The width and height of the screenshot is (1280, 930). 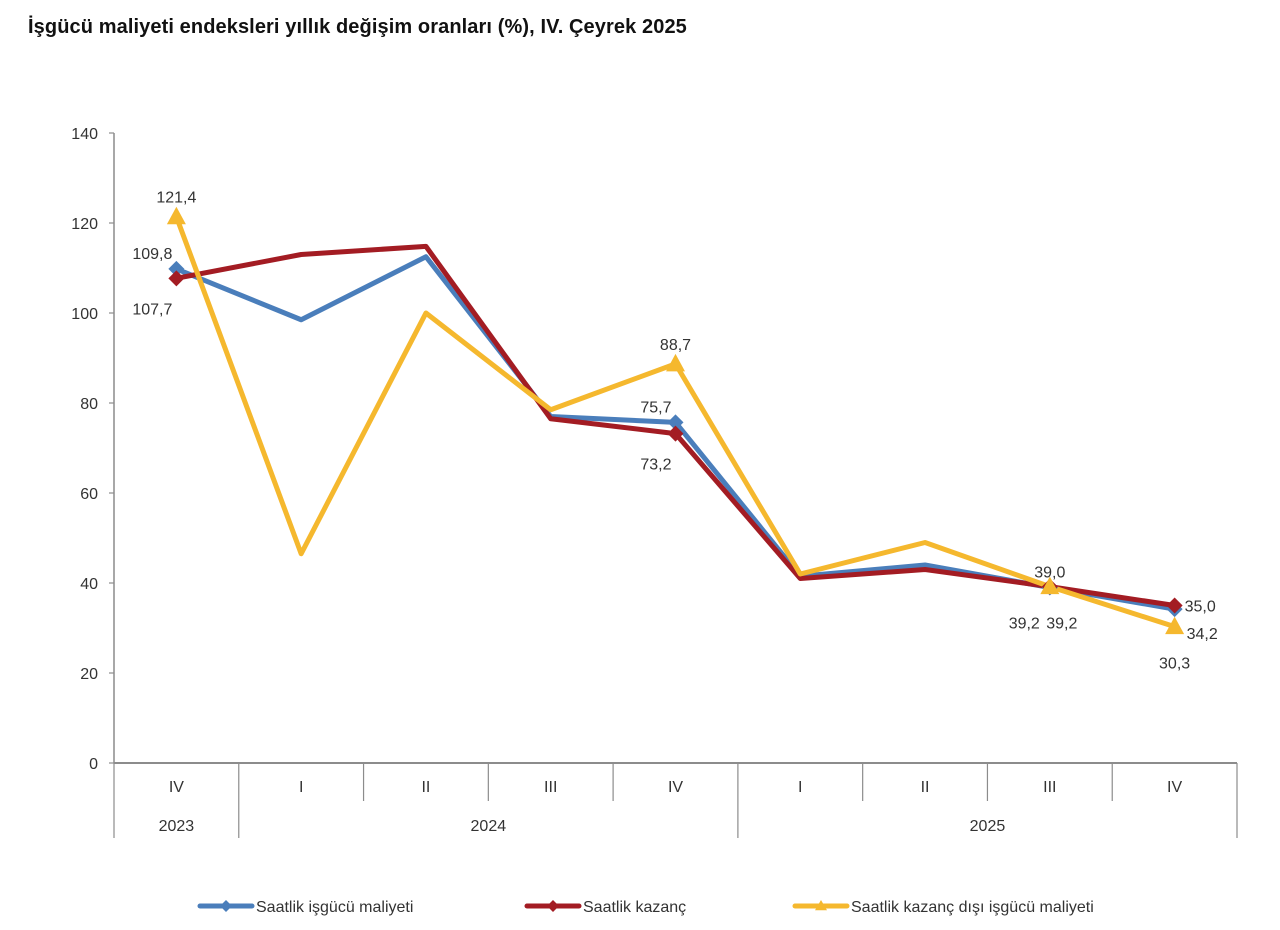 I want to click on x-group-label: 2025, so click(x=988, y=826).